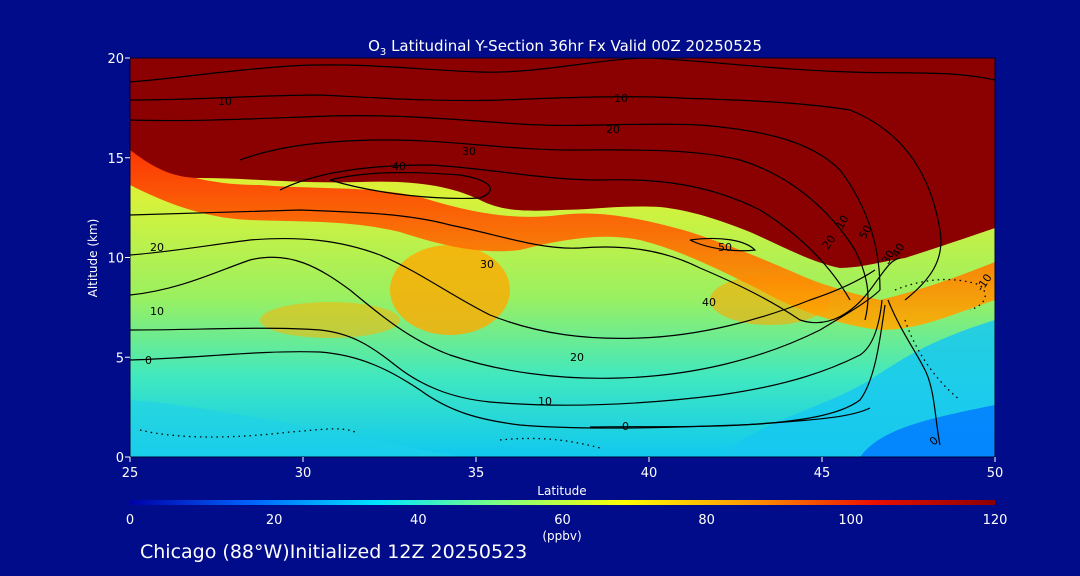 Image resolution: width=1080 pixels, height=576 pixels. What do you see at coordinates (476, 473) in the screenshot?
I see `x-tick-label: 35` at bounding box center [476, 473].